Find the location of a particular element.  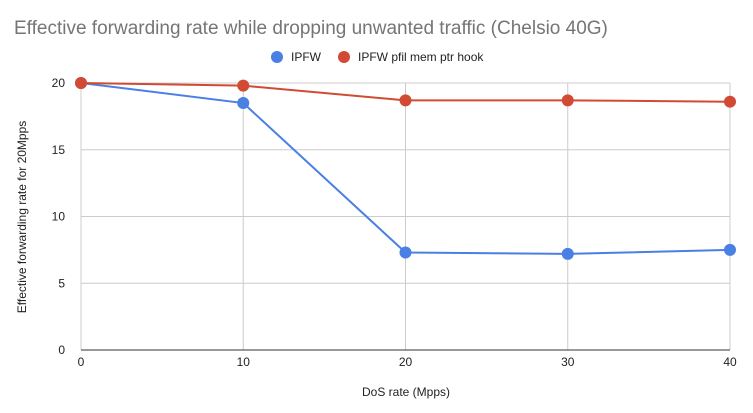

x-tick-label-0: 0 is located at coordinates (81, 362).